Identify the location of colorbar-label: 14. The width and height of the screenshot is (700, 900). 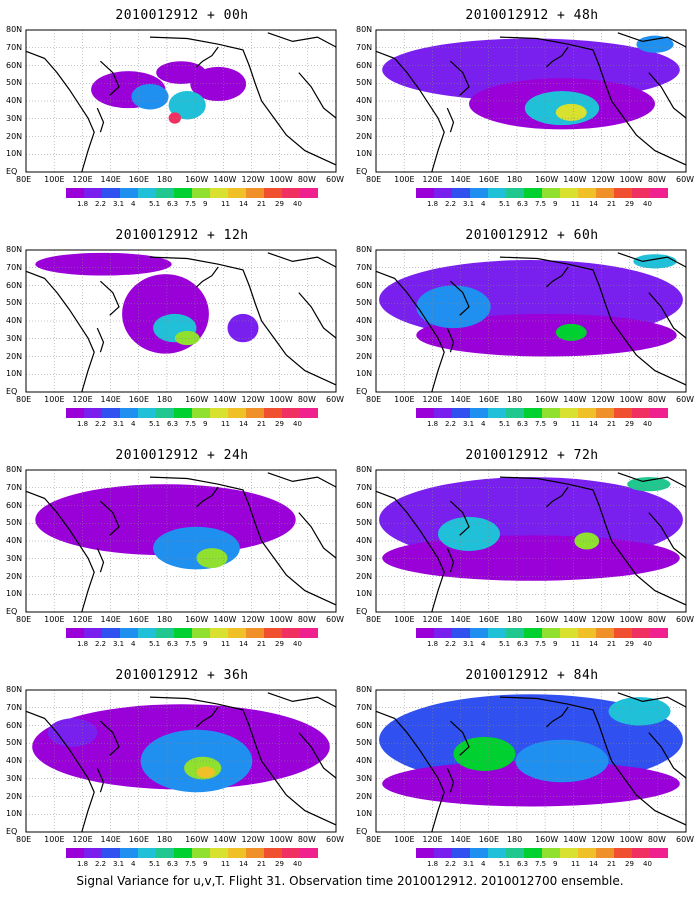
(243, 424).